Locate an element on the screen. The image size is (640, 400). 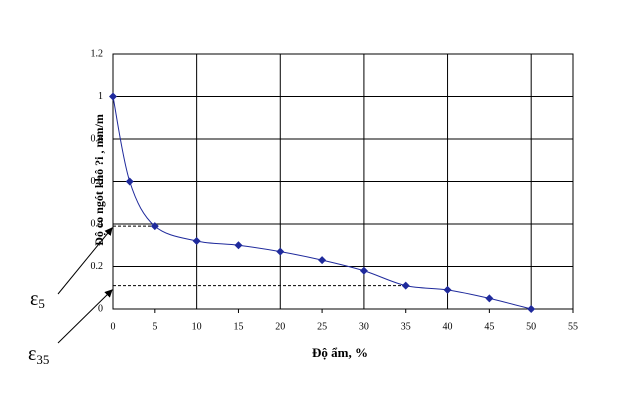
y-tick-label: 0.4 is located at coordinates (97, 223).